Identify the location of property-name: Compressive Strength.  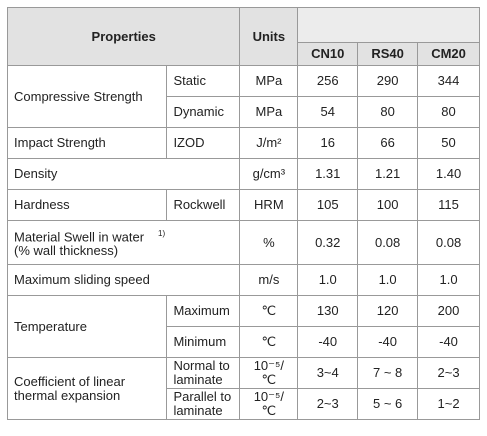
(78, 96).